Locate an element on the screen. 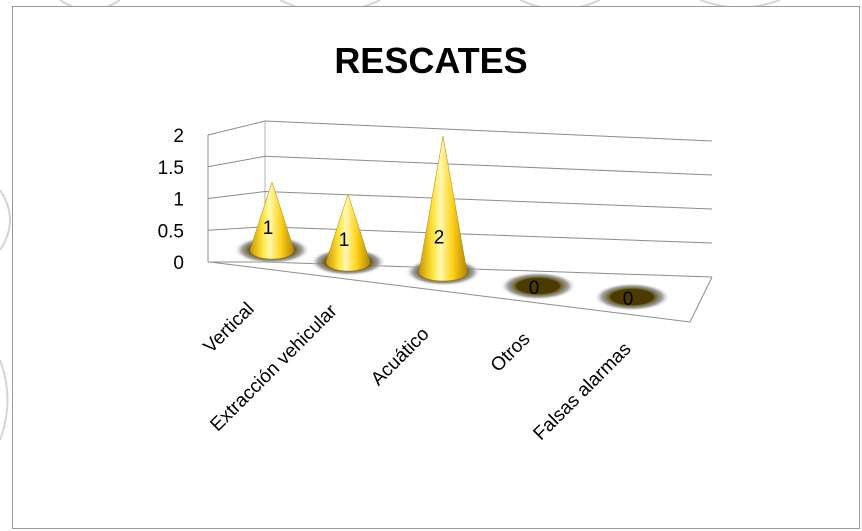 The width and height of the screenshot is (862, 531). y-tick-label: 2 is located at coordinates (178, 136).